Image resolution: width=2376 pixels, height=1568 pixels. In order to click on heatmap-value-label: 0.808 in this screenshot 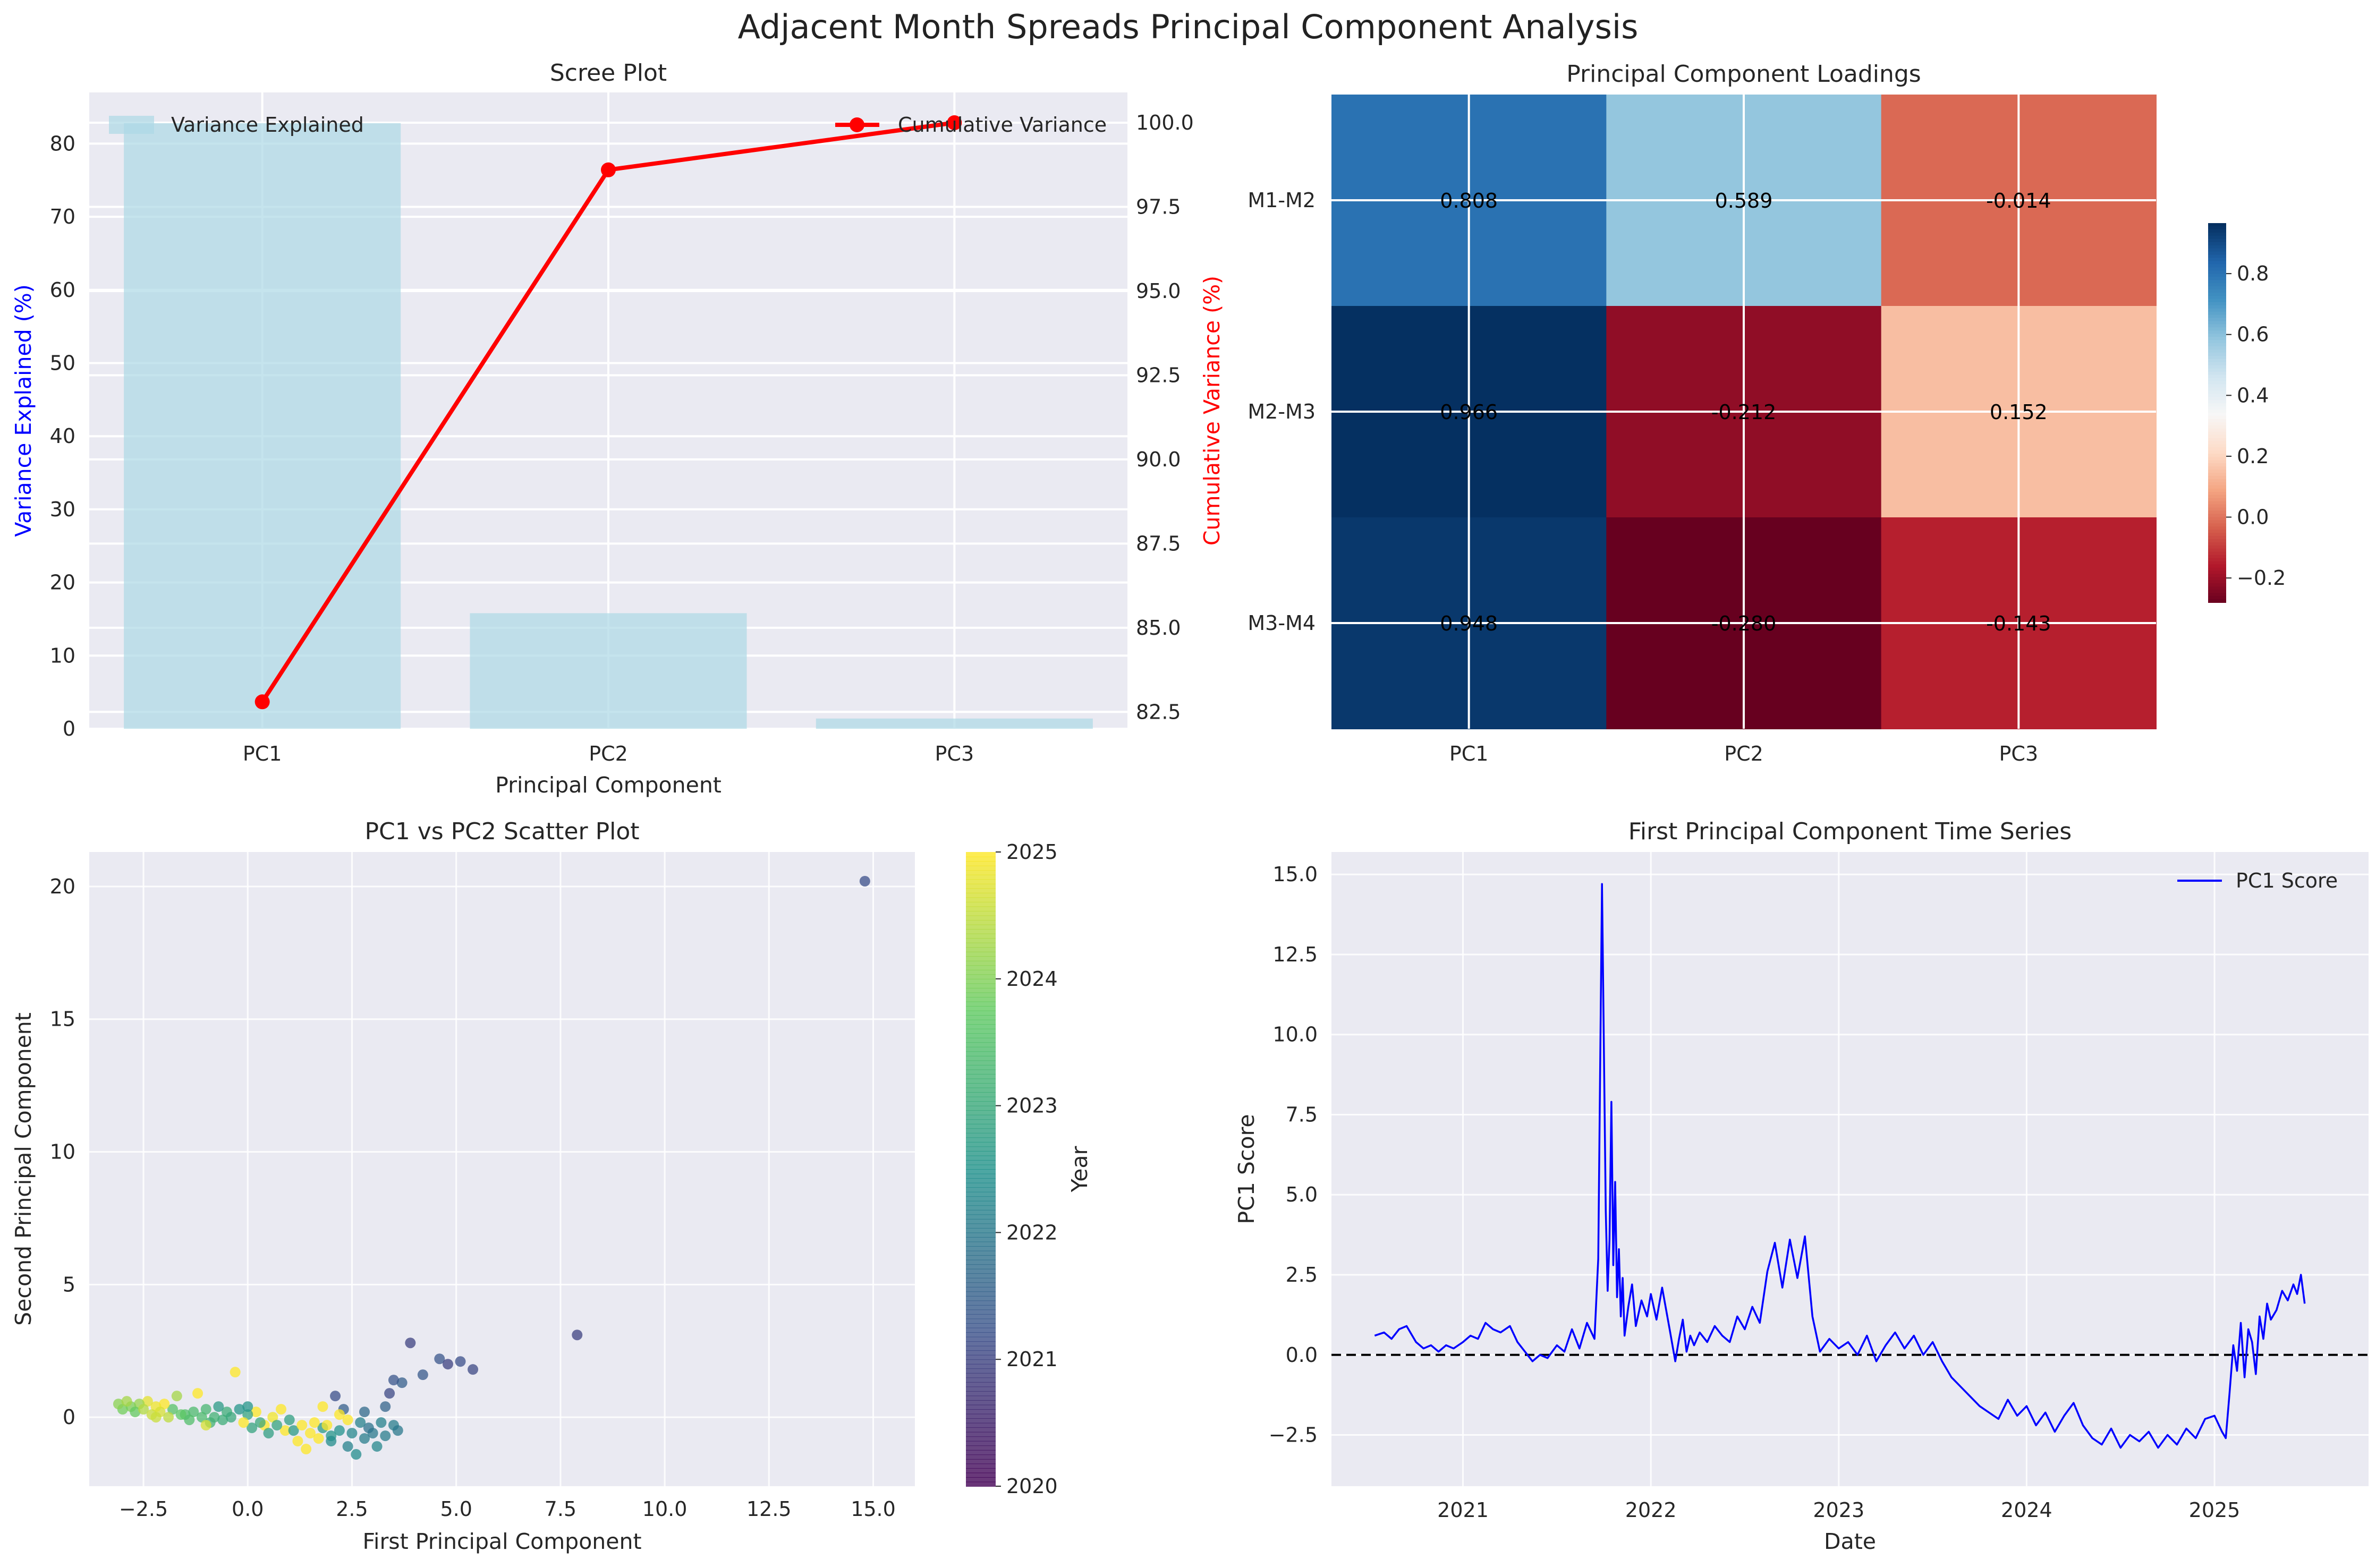, I will do `click(1469, 201)`.